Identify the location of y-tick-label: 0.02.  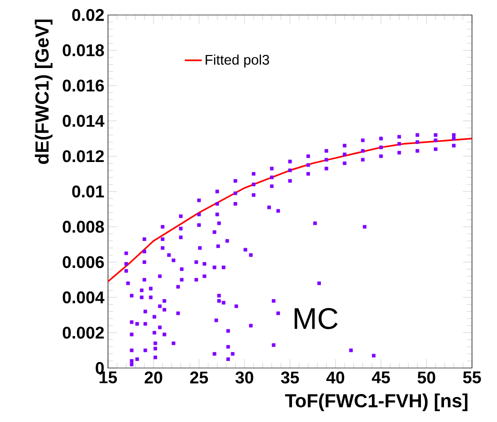
(88, 15).